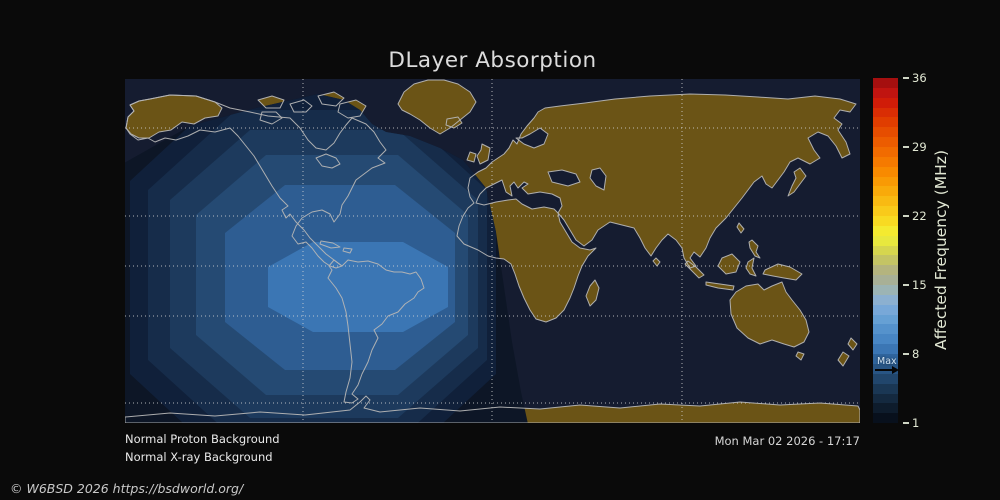  Describe the element at coordinates (127, 488) in the screenshot. I see `copyright: © W6BSD 2026 https://bsdworld.org/` at that location.